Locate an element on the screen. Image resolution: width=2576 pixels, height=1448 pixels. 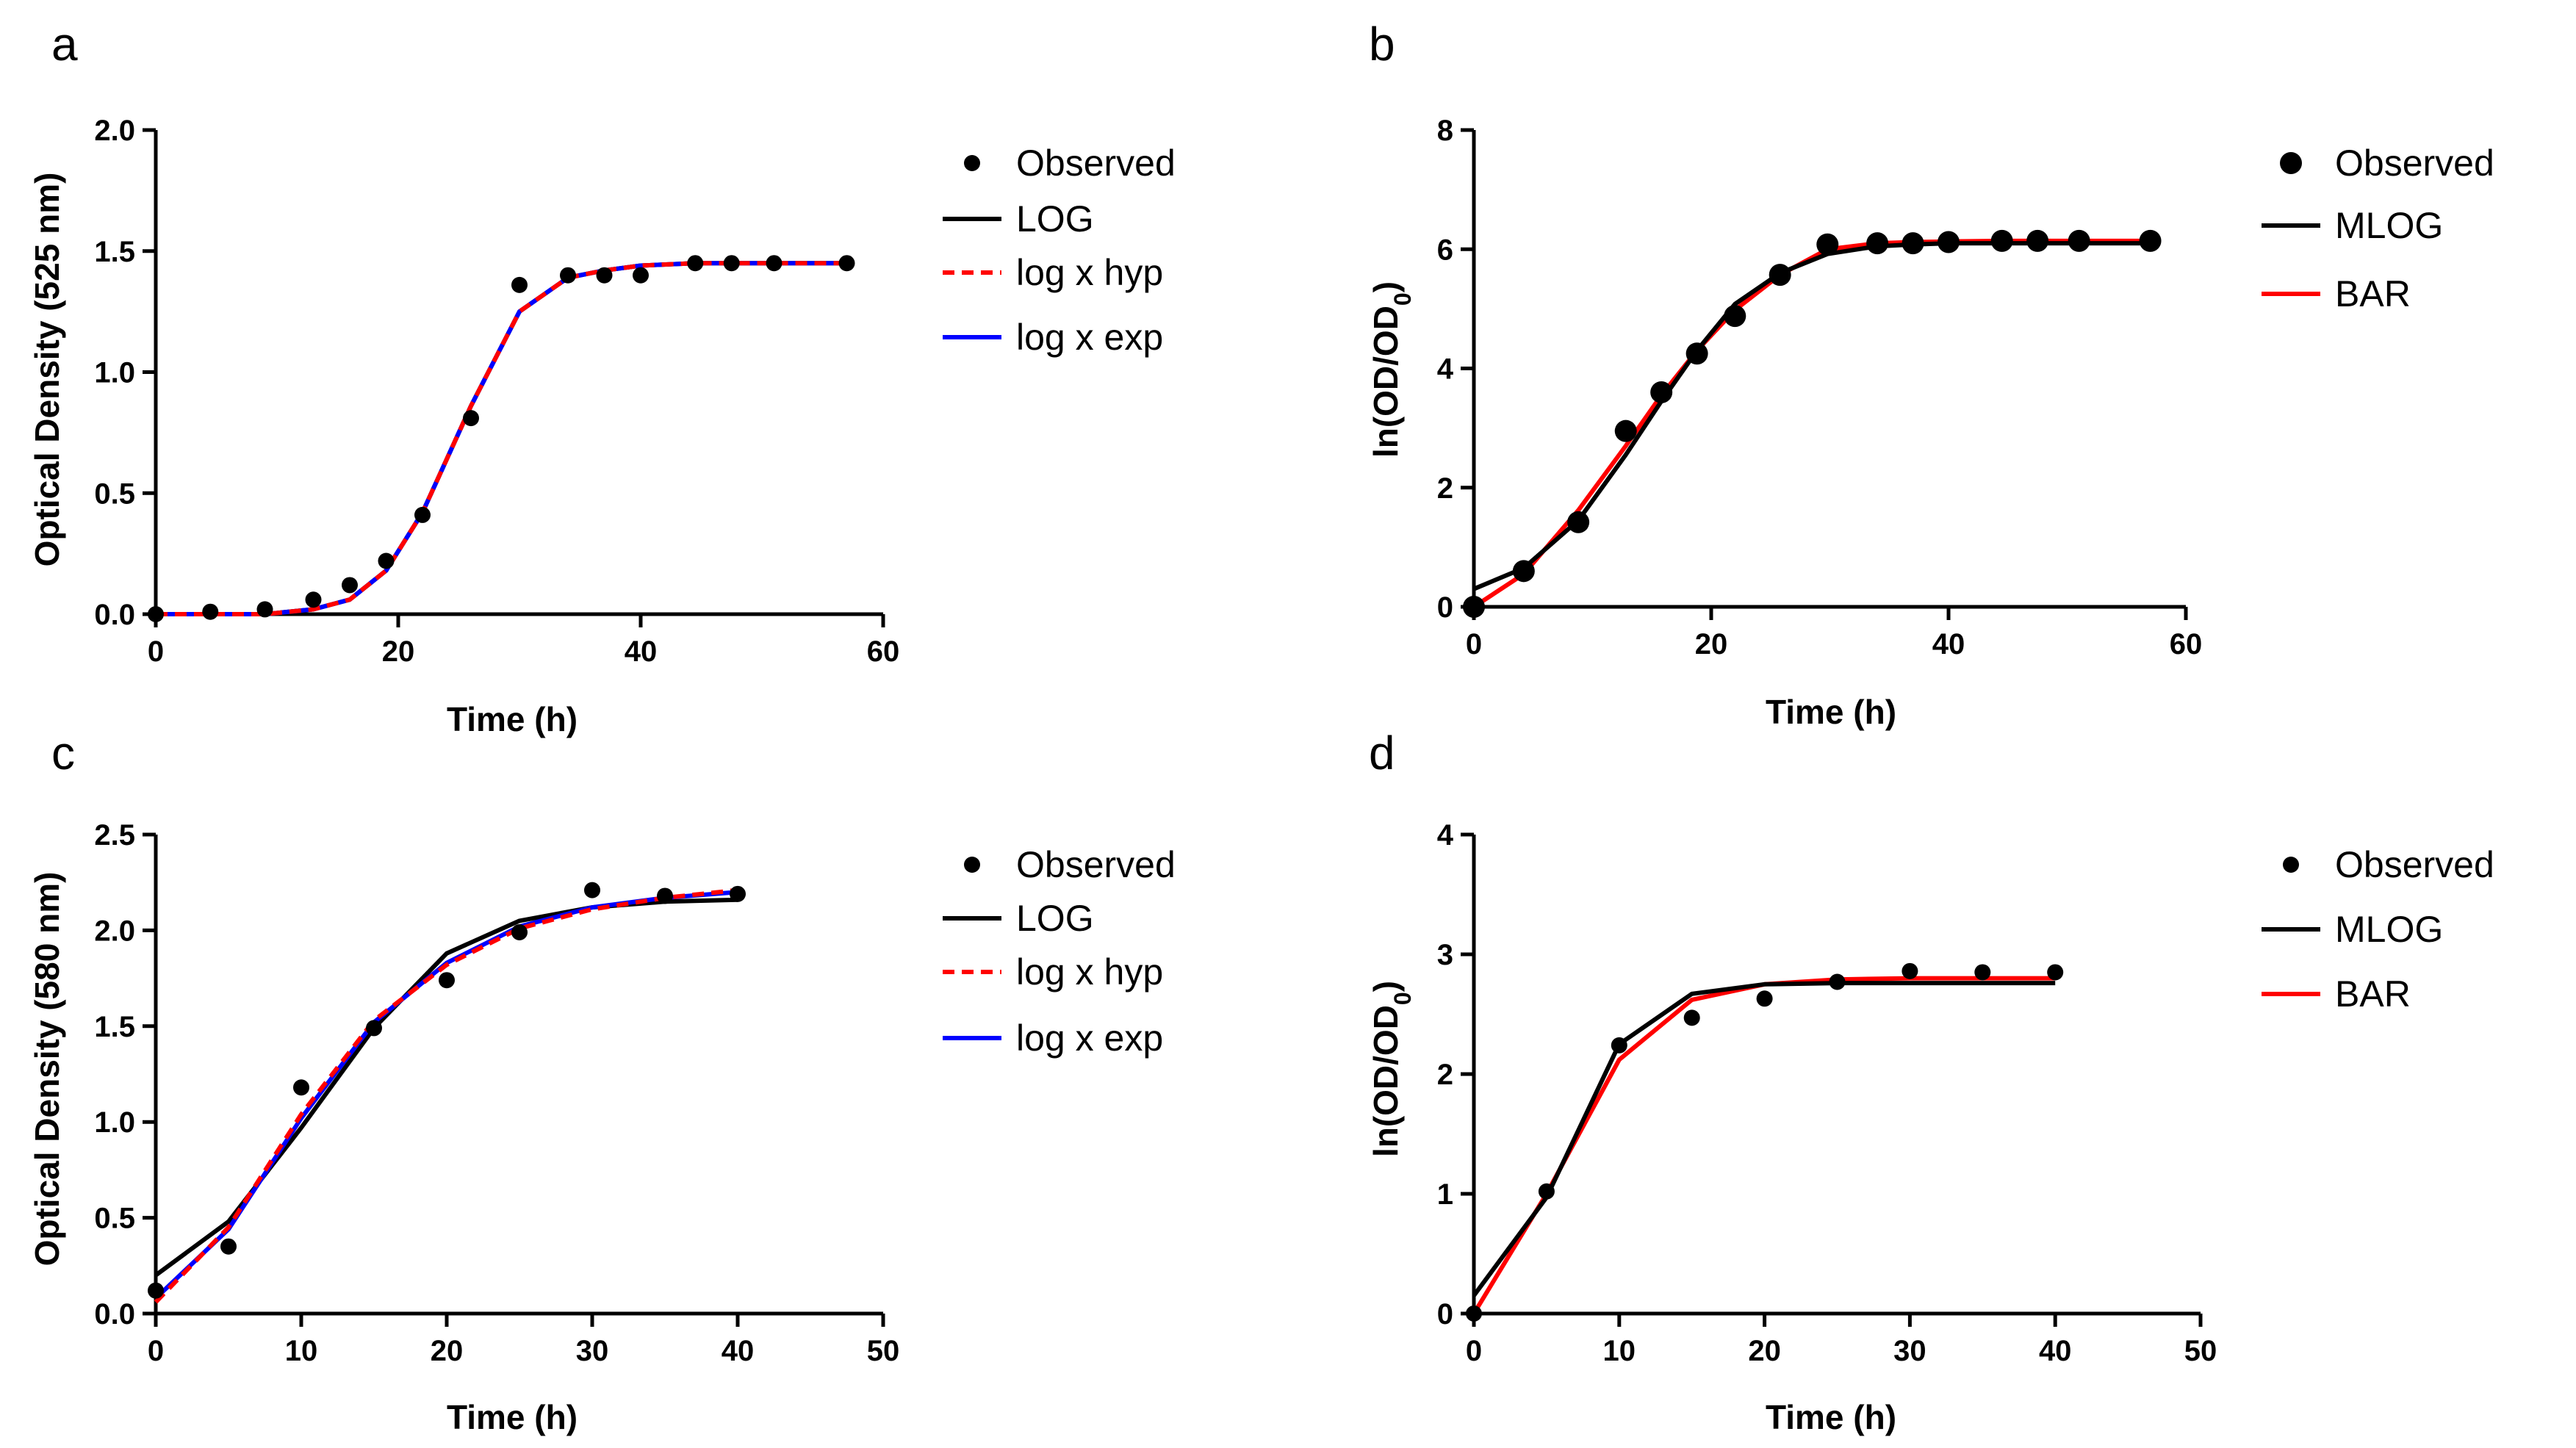
plot-area-b: 0 20 40 60 0 2 4 6 8 is located at coordinates (1820, 387).